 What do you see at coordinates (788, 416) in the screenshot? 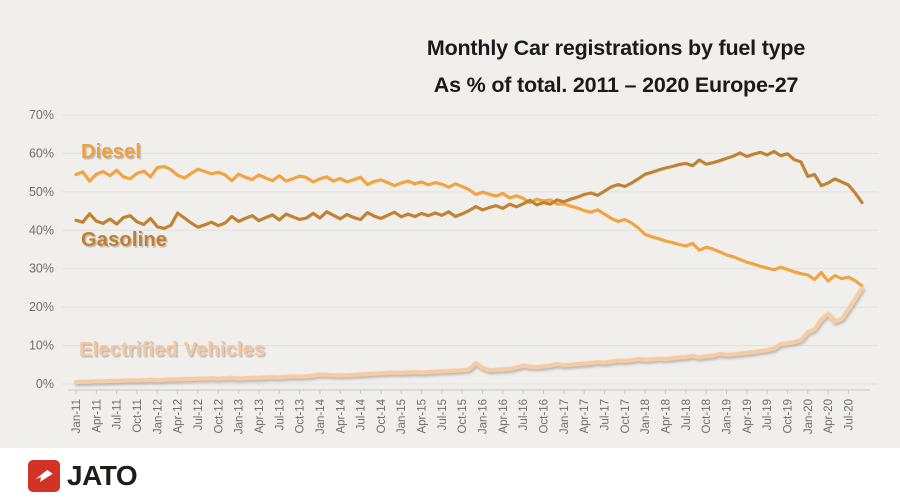
I see `x-tick-label: Oct-19` at bounding box center [788, 416].